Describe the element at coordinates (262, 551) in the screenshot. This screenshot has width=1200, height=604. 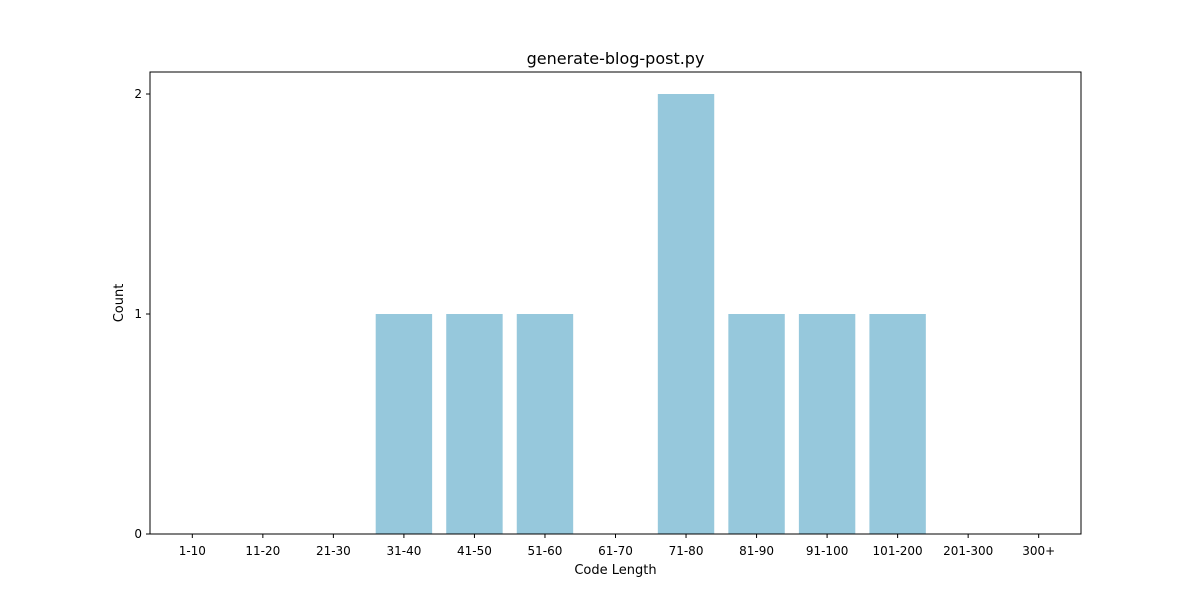
I see `x-tick-label: 11-20` at that location.